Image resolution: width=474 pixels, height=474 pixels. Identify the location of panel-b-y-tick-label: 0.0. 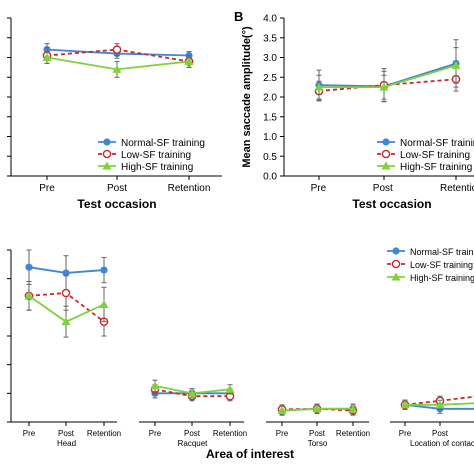
(270, 177).